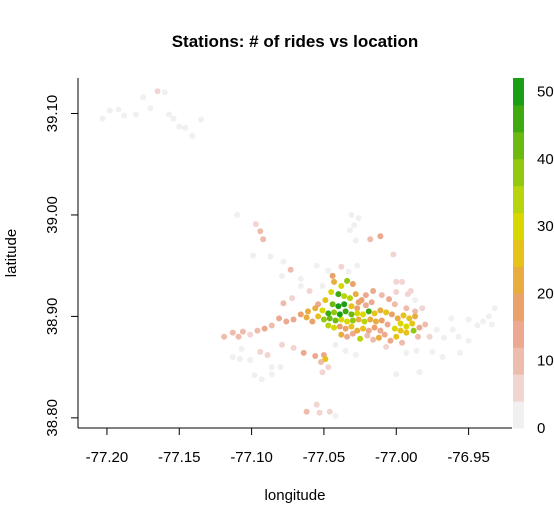  I want to click on x-tick-label: -77.00, so click(396, 457).